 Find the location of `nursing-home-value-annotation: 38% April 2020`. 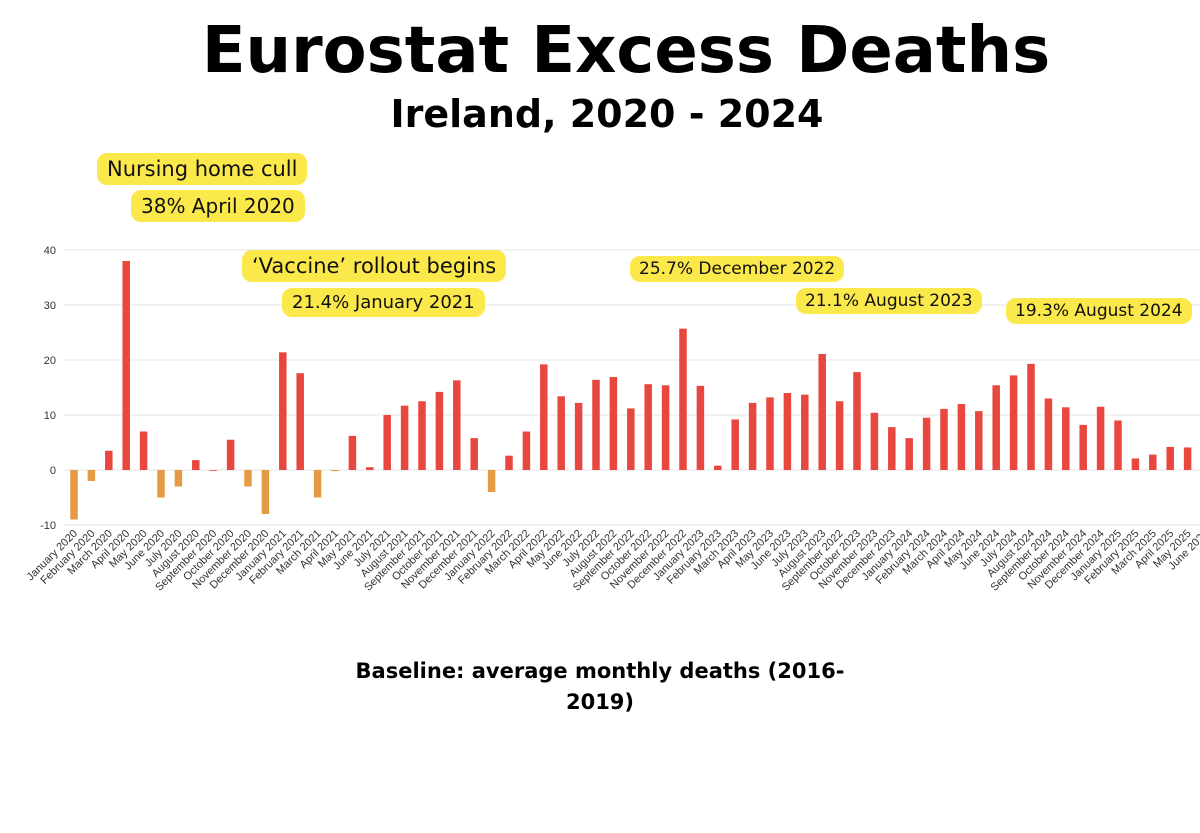

nursing-home-value-annotation: 38% April 2020 is located at coordinates (218, 206).